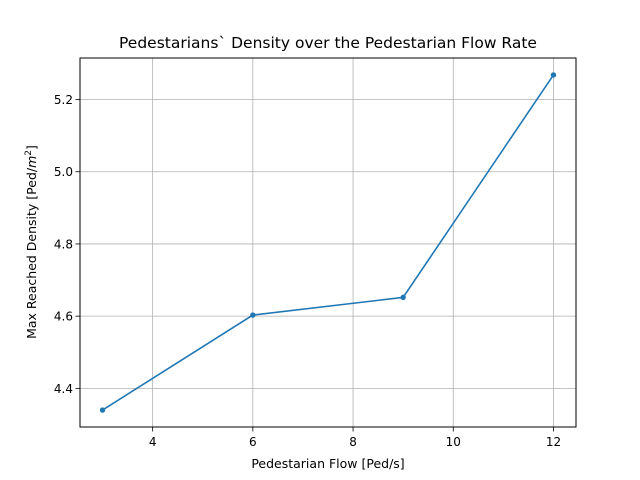 This screenshot has width=640, height=480. Describe the element at coordinates (63, 317) in the screenshot. I see `y-tick-label: 4.6` at that location.